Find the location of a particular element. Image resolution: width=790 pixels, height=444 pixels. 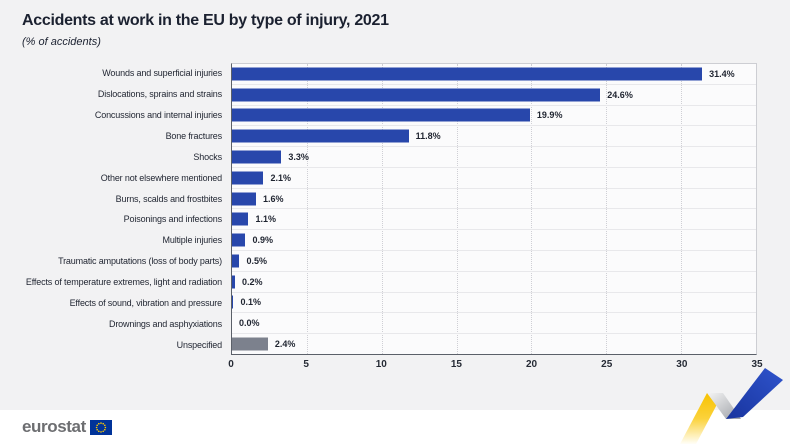

bar-row: 3.3% is located at coordinates (494, 157).